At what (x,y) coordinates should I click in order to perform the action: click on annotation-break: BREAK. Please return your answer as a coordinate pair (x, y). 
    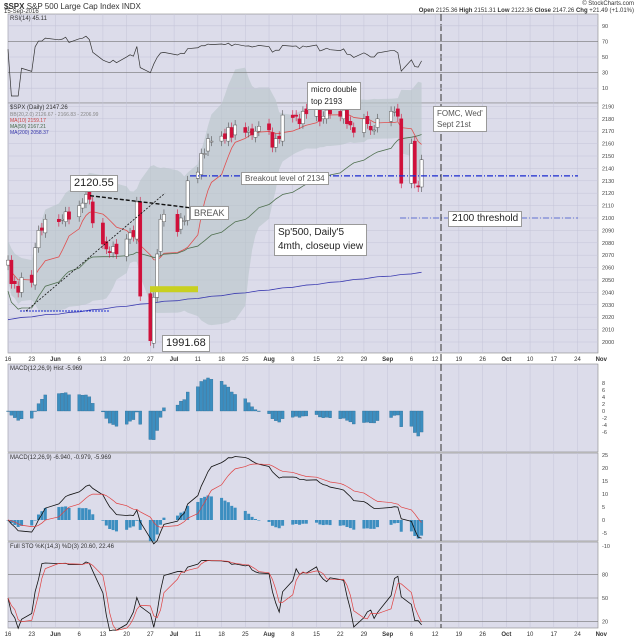
    Looking at the image, I should click on (209, 213).